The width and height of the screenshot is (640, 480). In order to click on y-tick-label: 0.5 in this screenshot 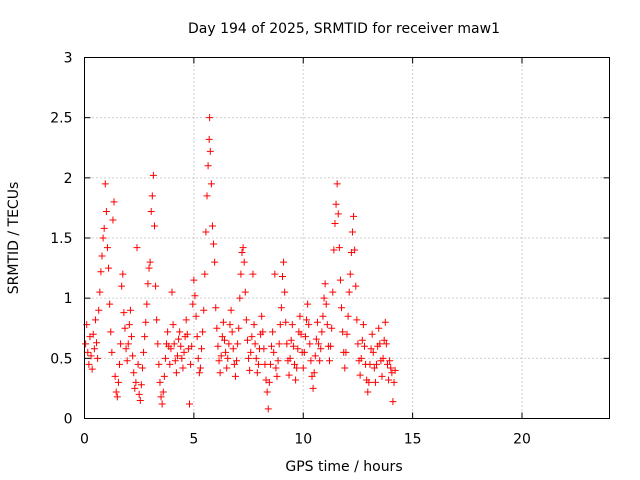, I will do `click(61, 359)`.